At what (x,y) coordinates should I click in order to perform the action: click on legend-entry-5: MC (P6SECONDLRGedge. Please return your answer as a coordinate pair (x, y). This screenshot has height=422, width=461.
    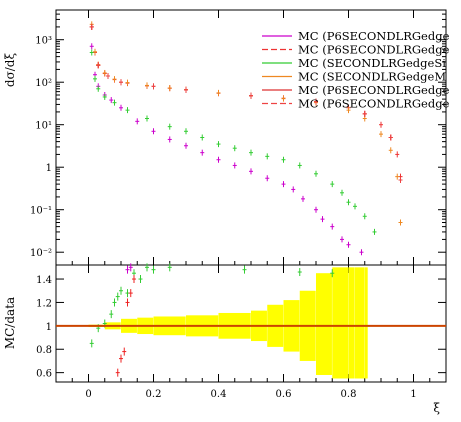
    Looking at the image, I should click on (374, 104).